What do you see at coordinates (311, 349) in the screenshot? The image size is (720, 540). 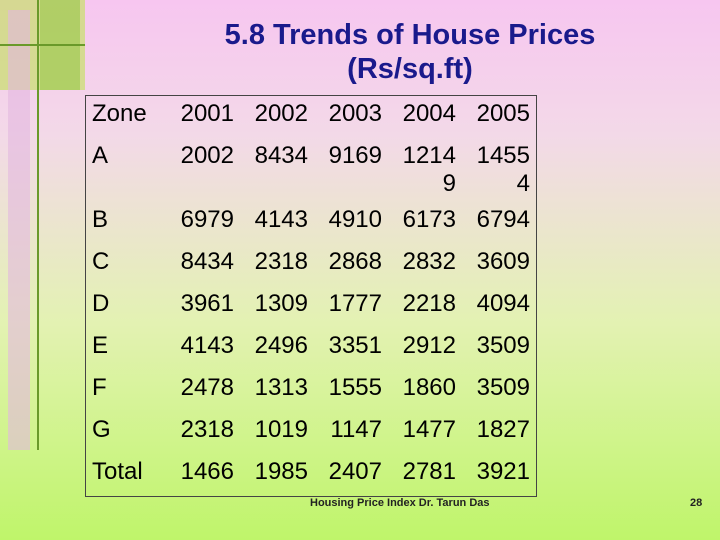 I see `data-row: E 4143 2496 3351 2912 3509` at bounding box center [311, 349].